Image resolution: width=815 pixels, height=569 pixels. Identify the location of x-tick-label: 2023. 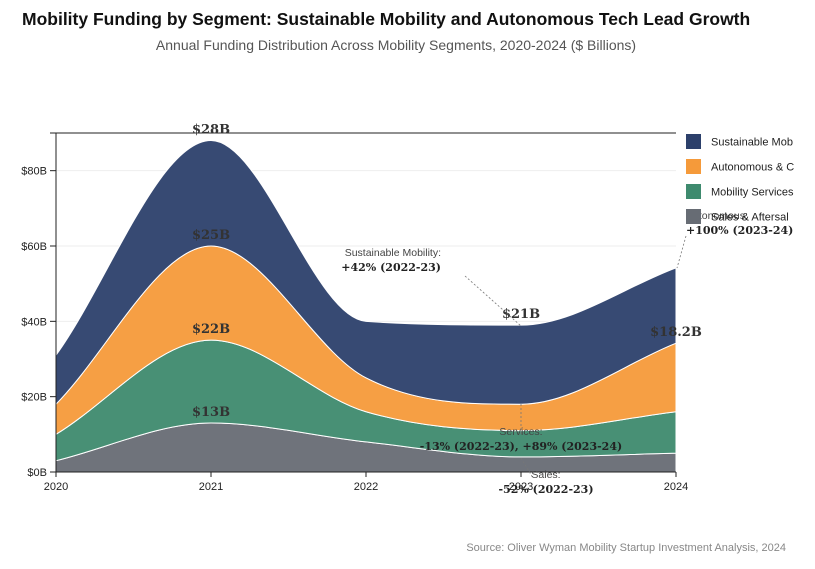
(521, 487).